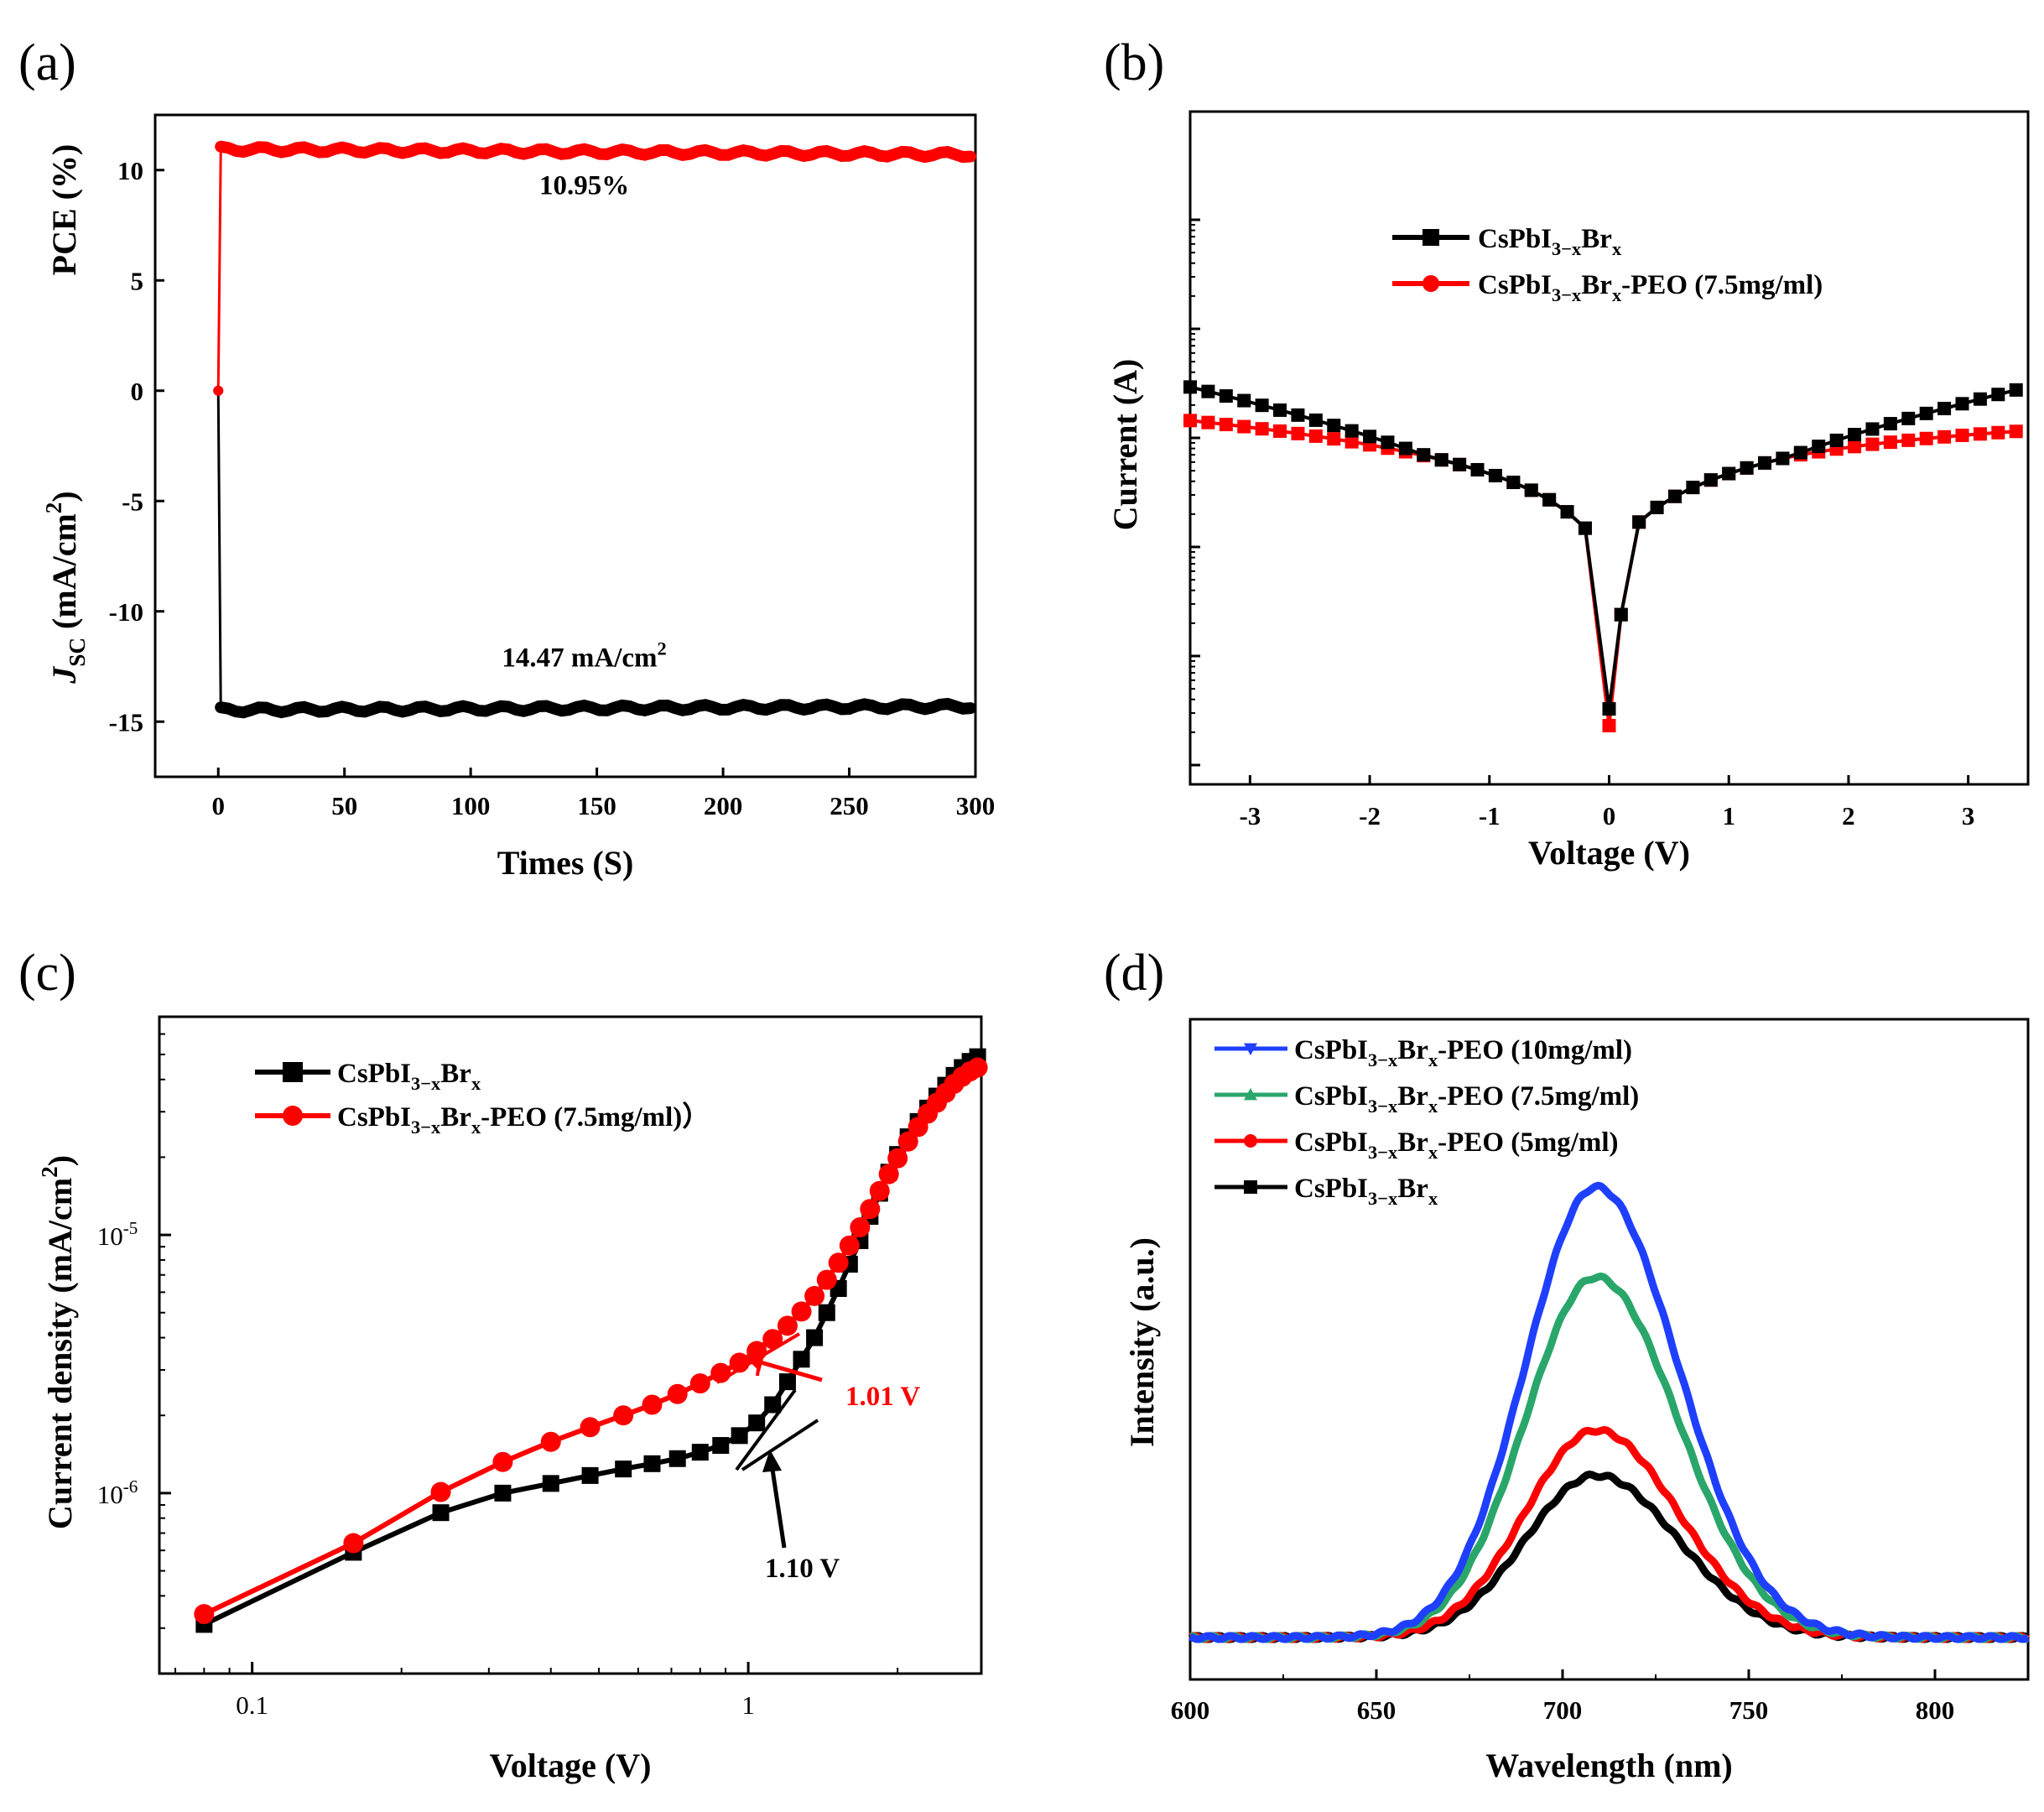  I want to click on x-tick-label-part: 3, so click(1968, 816).